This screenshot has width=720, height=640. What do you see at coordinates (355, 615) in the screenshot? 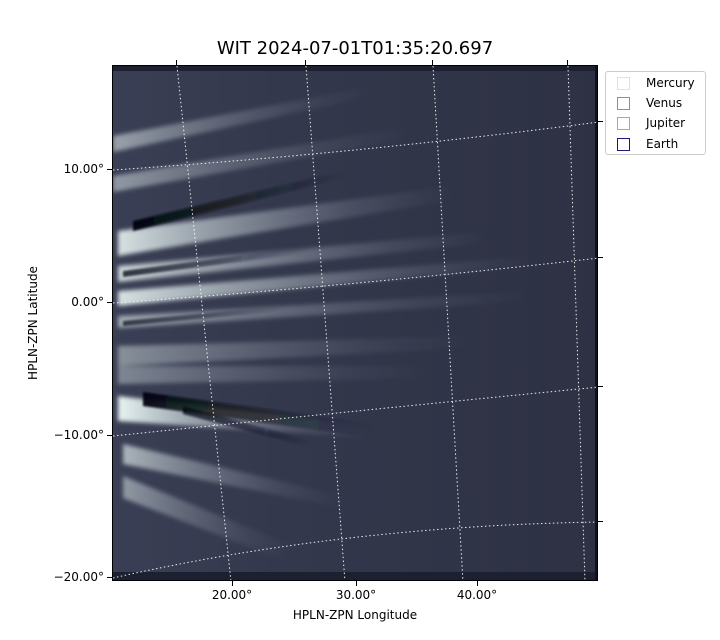
I see `x-axis-label: HPLN-ZPN Longitude` at bounding box center [355, 615].